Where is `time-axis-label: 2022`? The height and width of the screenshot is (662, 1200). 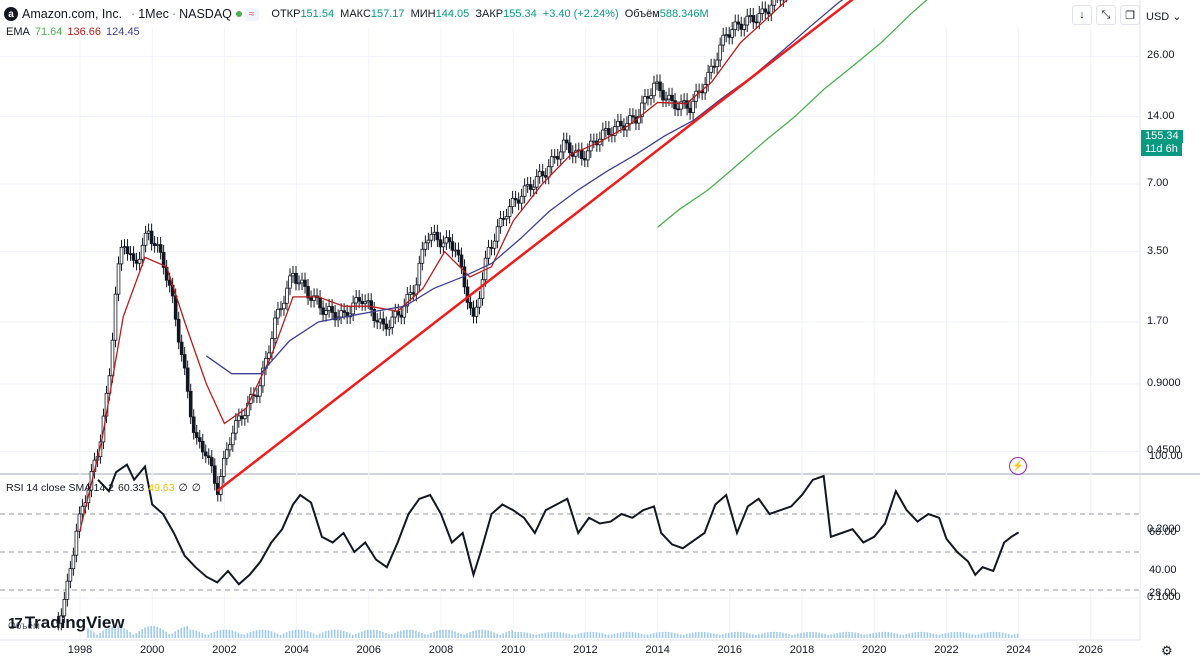 time-axis-label: 2022 is located at coordinates (946, 650).